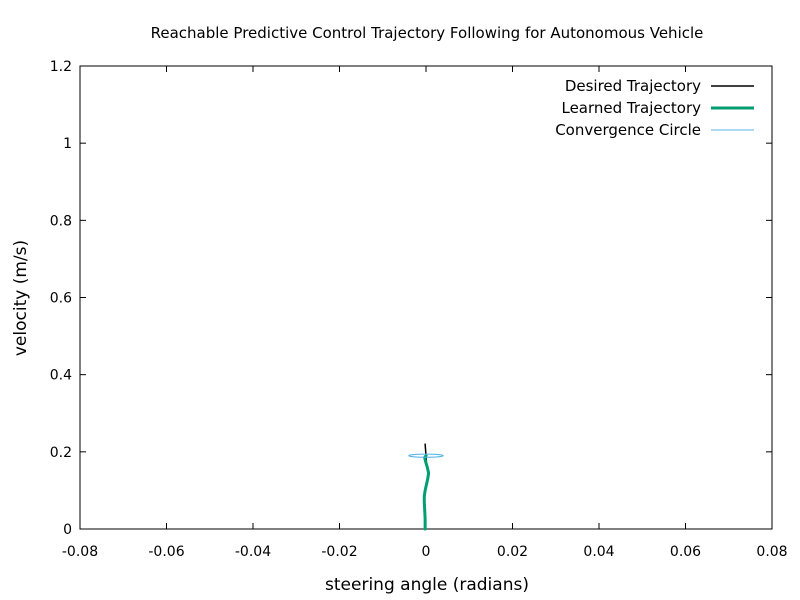 Image resolution: width=800 pixels, height=600 pixels. Describe the element at coordinates (631, 108) in the screenshot. I see `legend-label: Learned Trajectory` at that location.